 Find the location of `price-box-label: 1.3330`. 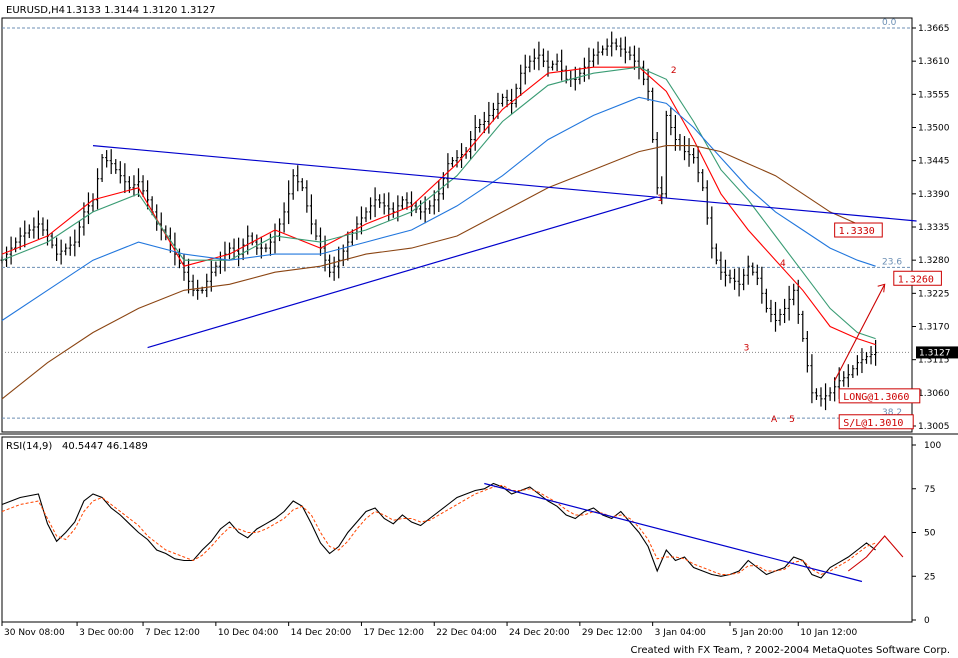

price-box-label: 1.3330 is located at coordinates (857, 231).